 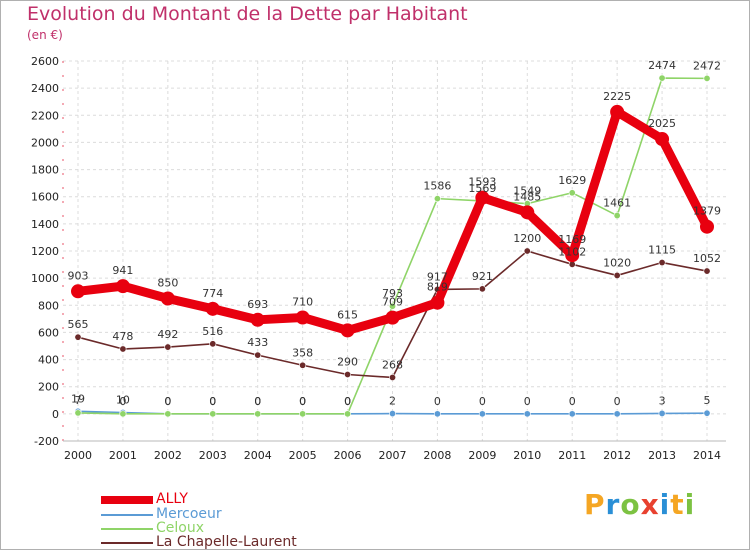 What do you see at coordinates (303, 455) in the screenshot?
I see `x-tick-label: 2005` at bounding box center [303, 455].